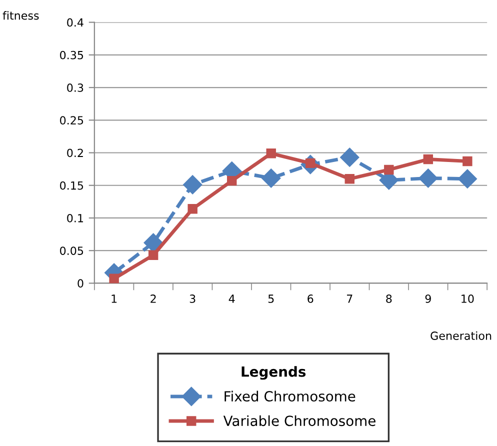  I want to click on x-tick-label: 2, so click(153, 298).